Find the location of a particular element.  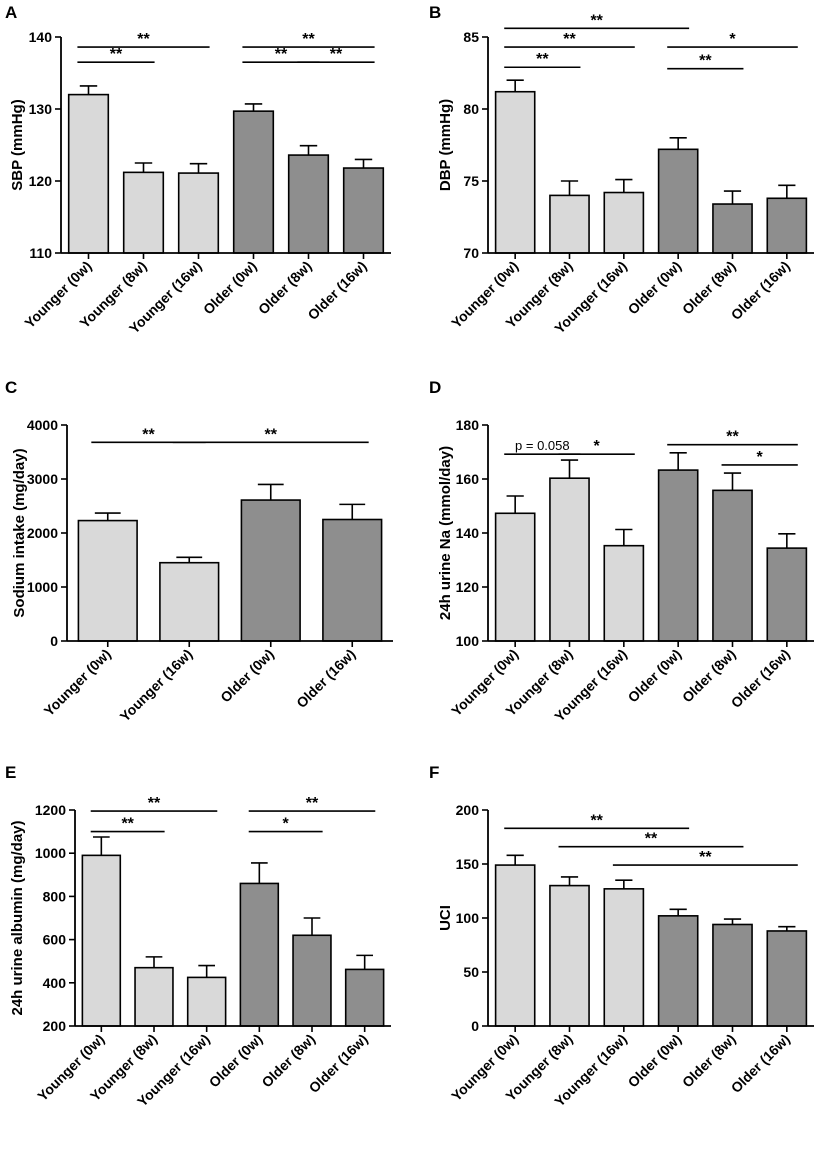

y-tick-label: 400 is located at coordinates (55, 983).